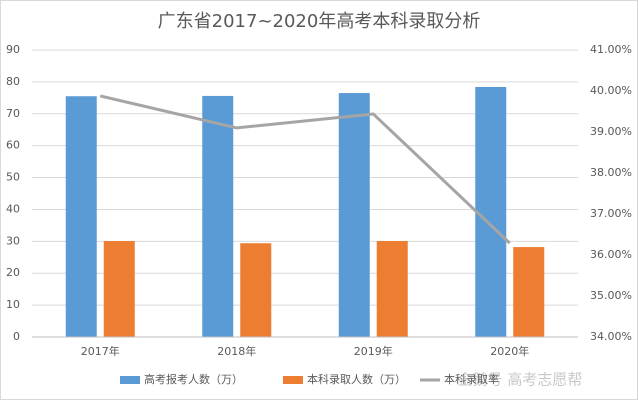  What do you see at coordinates (13, 240) in the screenshot?
I see `y-tick-label: 30` at bounding box center [13, 240].